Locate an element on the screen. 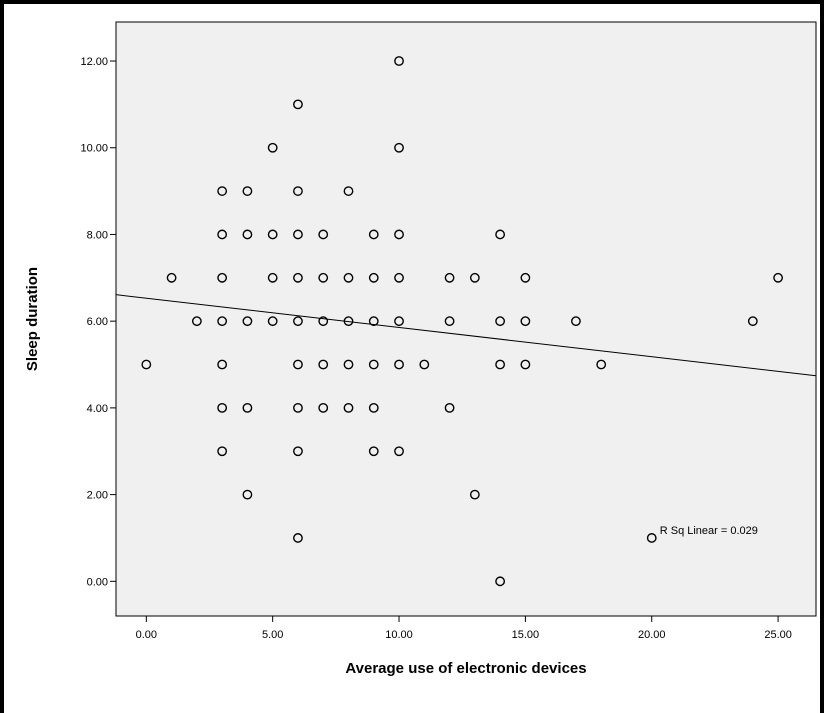 The width and height of the screenshot is (824, 713). r-squared-annotation: R Sq Linear = 0.029 is located at coordinates (709, 531).